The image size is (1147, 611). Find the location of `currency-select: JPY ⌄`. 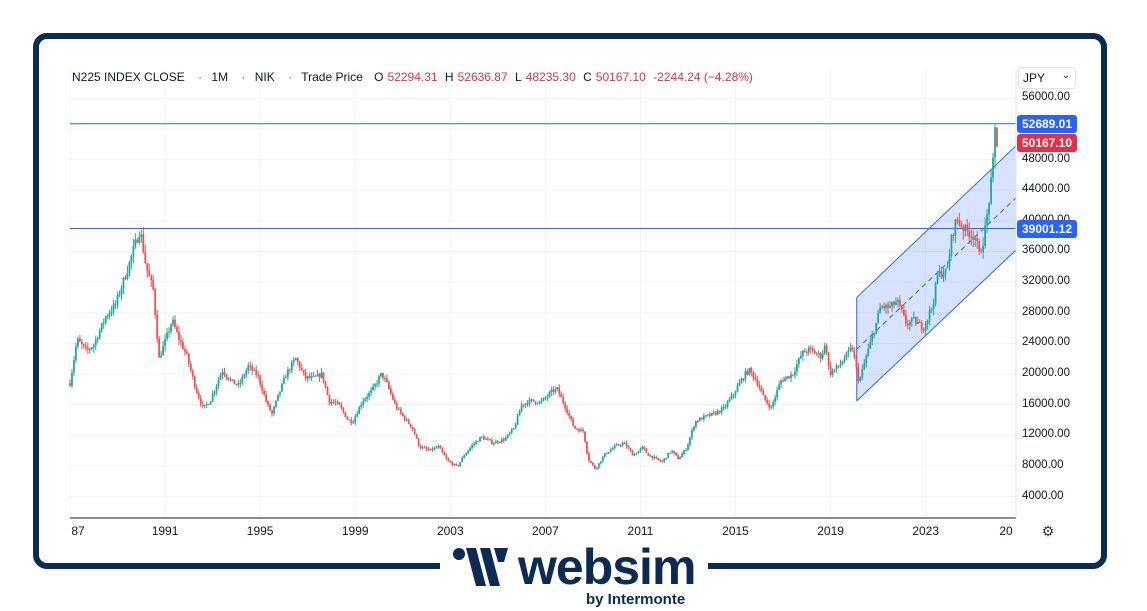

currency-select: JPY ⌄ is located at coordinates (1047, 78).